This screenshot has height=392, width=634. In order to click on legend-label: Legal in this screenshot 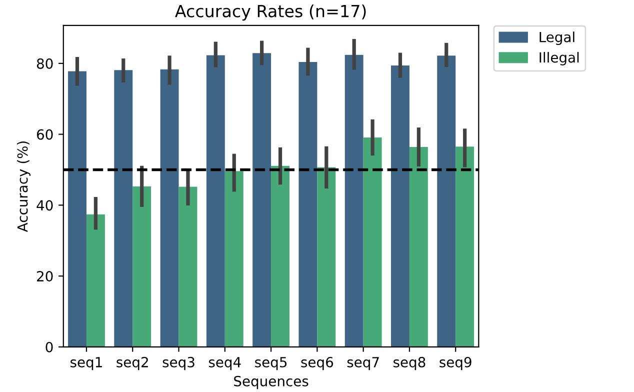, I will do `click(557, 38)`.